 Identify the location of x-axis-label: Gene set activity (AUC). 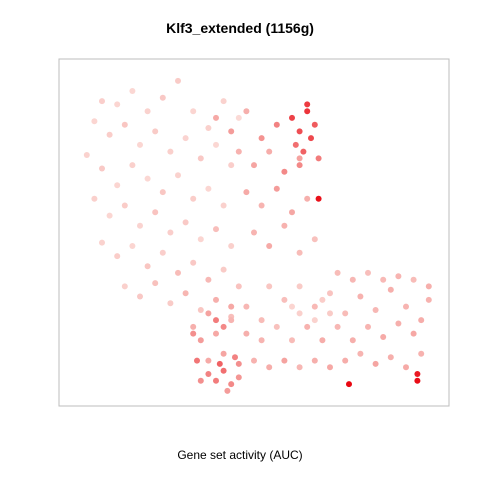
(240, 455).